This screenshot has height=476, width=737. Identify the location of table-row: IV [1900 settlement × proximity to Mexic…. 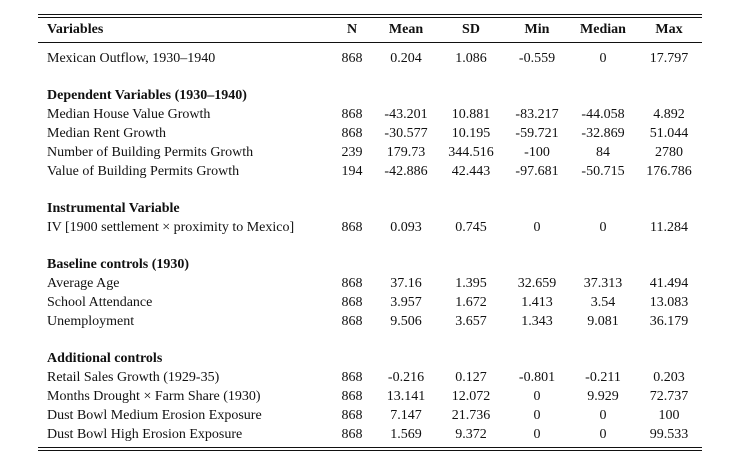
(370, 227).